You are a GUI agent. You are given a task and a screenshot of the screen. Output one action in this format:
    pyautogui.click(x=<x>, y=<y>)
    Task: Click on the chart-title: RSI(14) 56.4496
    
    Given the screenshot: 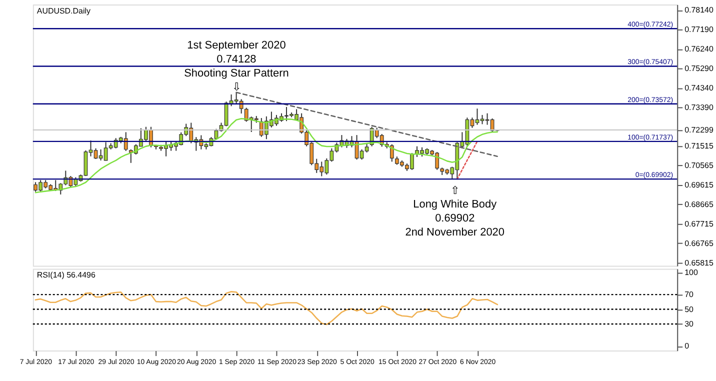 What is the action you would take?
    pyautogui.click(x=66, y=275)
    